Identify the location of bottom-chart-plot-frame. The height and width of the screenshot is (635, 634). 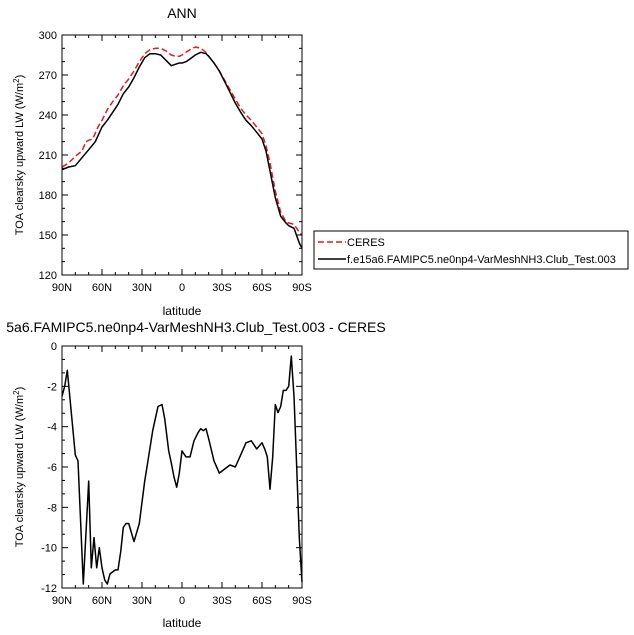
(182, 467).